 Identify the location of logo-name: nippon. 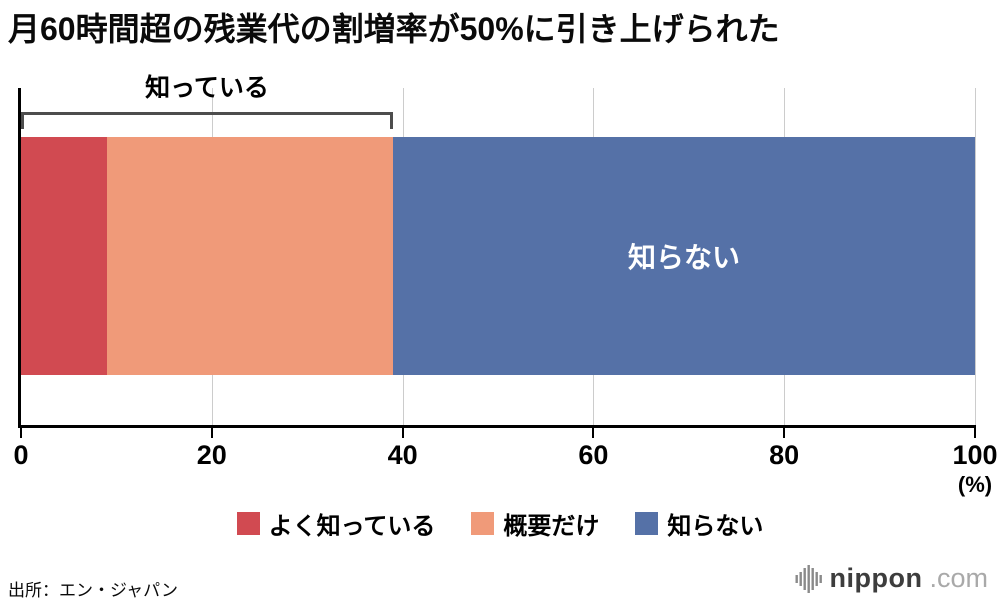
(876, 578).